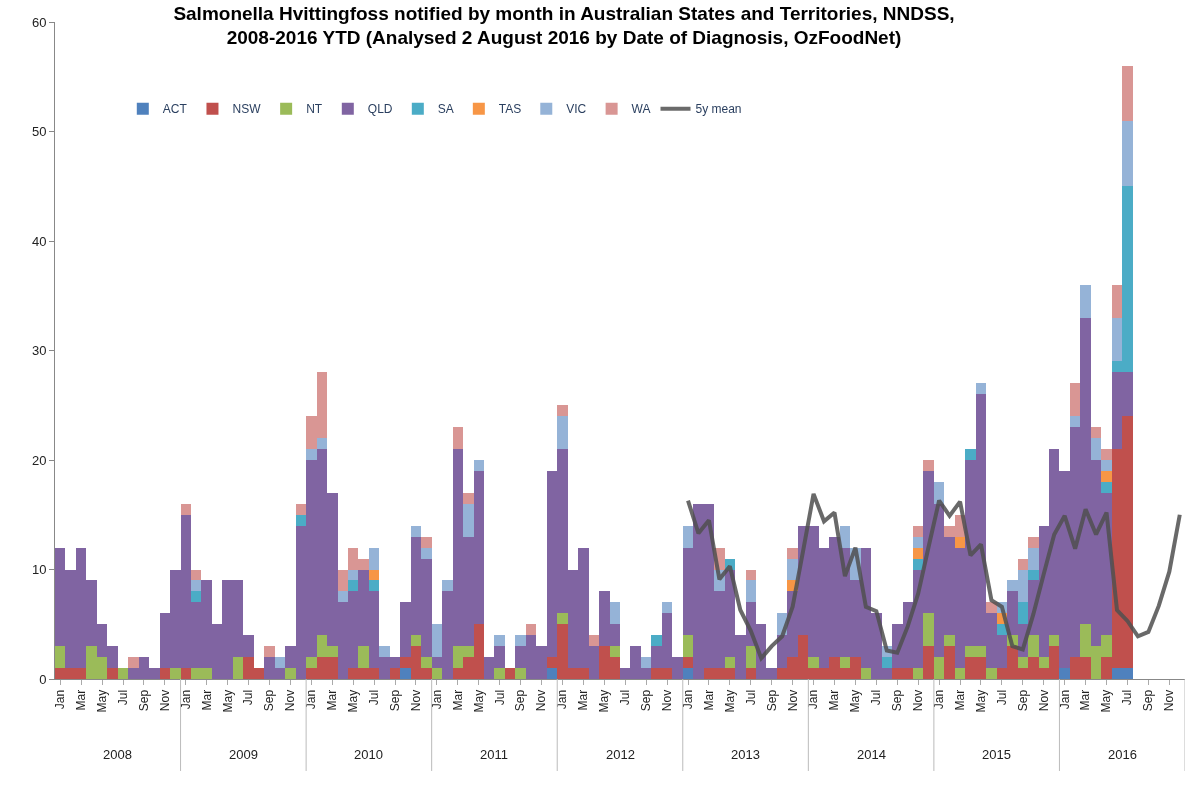 This screenshot has height=789, width=1200. I want to click on y-tick-label: 60, so click(39, 22).